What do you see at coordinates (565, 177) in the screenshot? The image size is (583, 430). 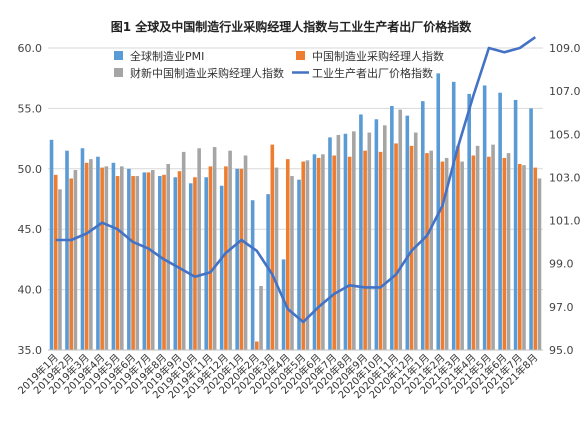 I see `y-right-tick-label: 103.0` at bounding box center [565, 177].